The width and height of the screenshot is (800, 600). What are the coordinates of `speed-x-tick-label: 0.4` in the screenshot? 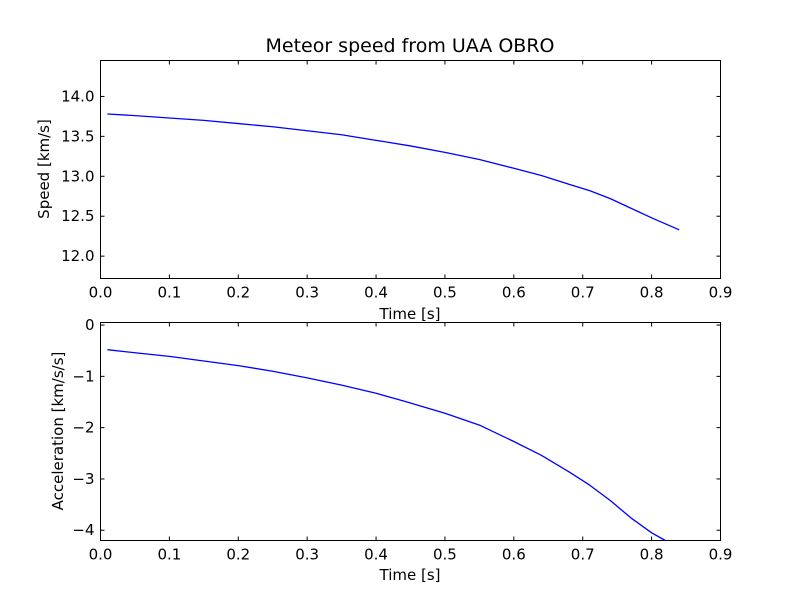 It's located at (376, 293).